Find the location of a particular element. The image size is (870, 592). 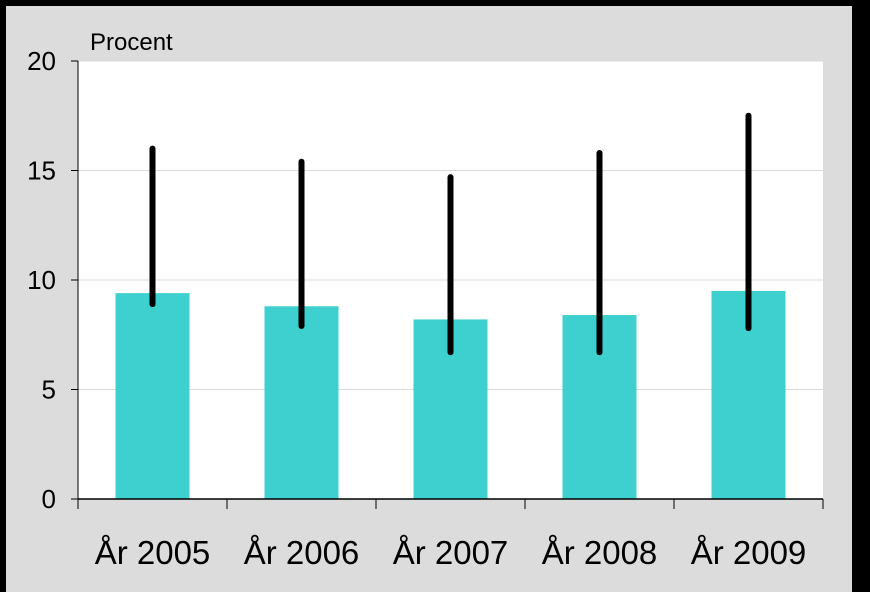

x-tick-label: År 2006 is located at coordinates (302, 552).